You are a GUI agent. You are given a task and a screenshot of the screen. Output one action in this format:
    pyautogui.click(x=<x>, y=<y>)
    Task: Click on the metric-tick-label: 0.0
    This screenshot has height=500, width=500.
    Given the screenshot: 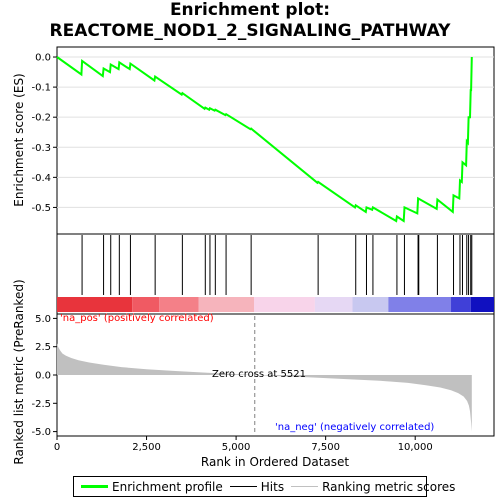 What is the action you would take?
    pyautogui.click(x=43, y=376)
    